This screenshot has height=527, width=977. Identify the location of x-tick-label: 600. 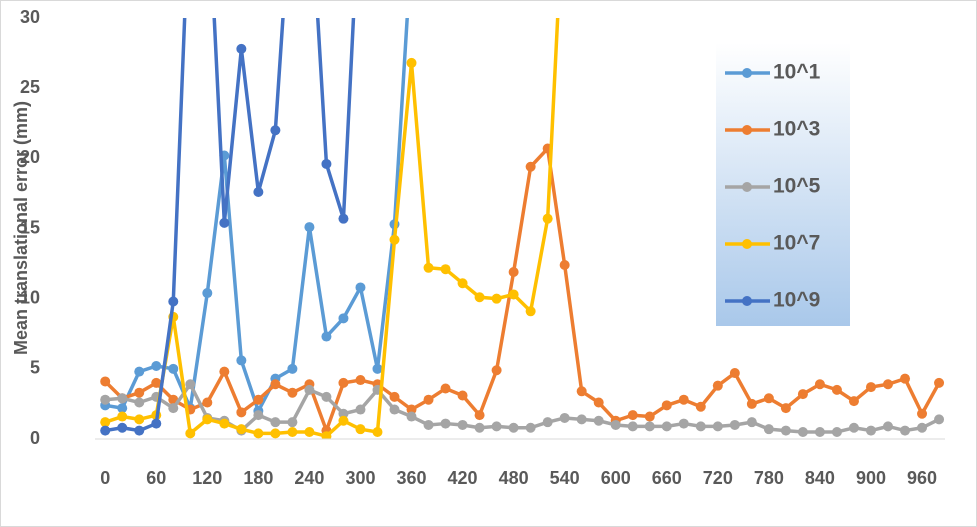
(616, 478).